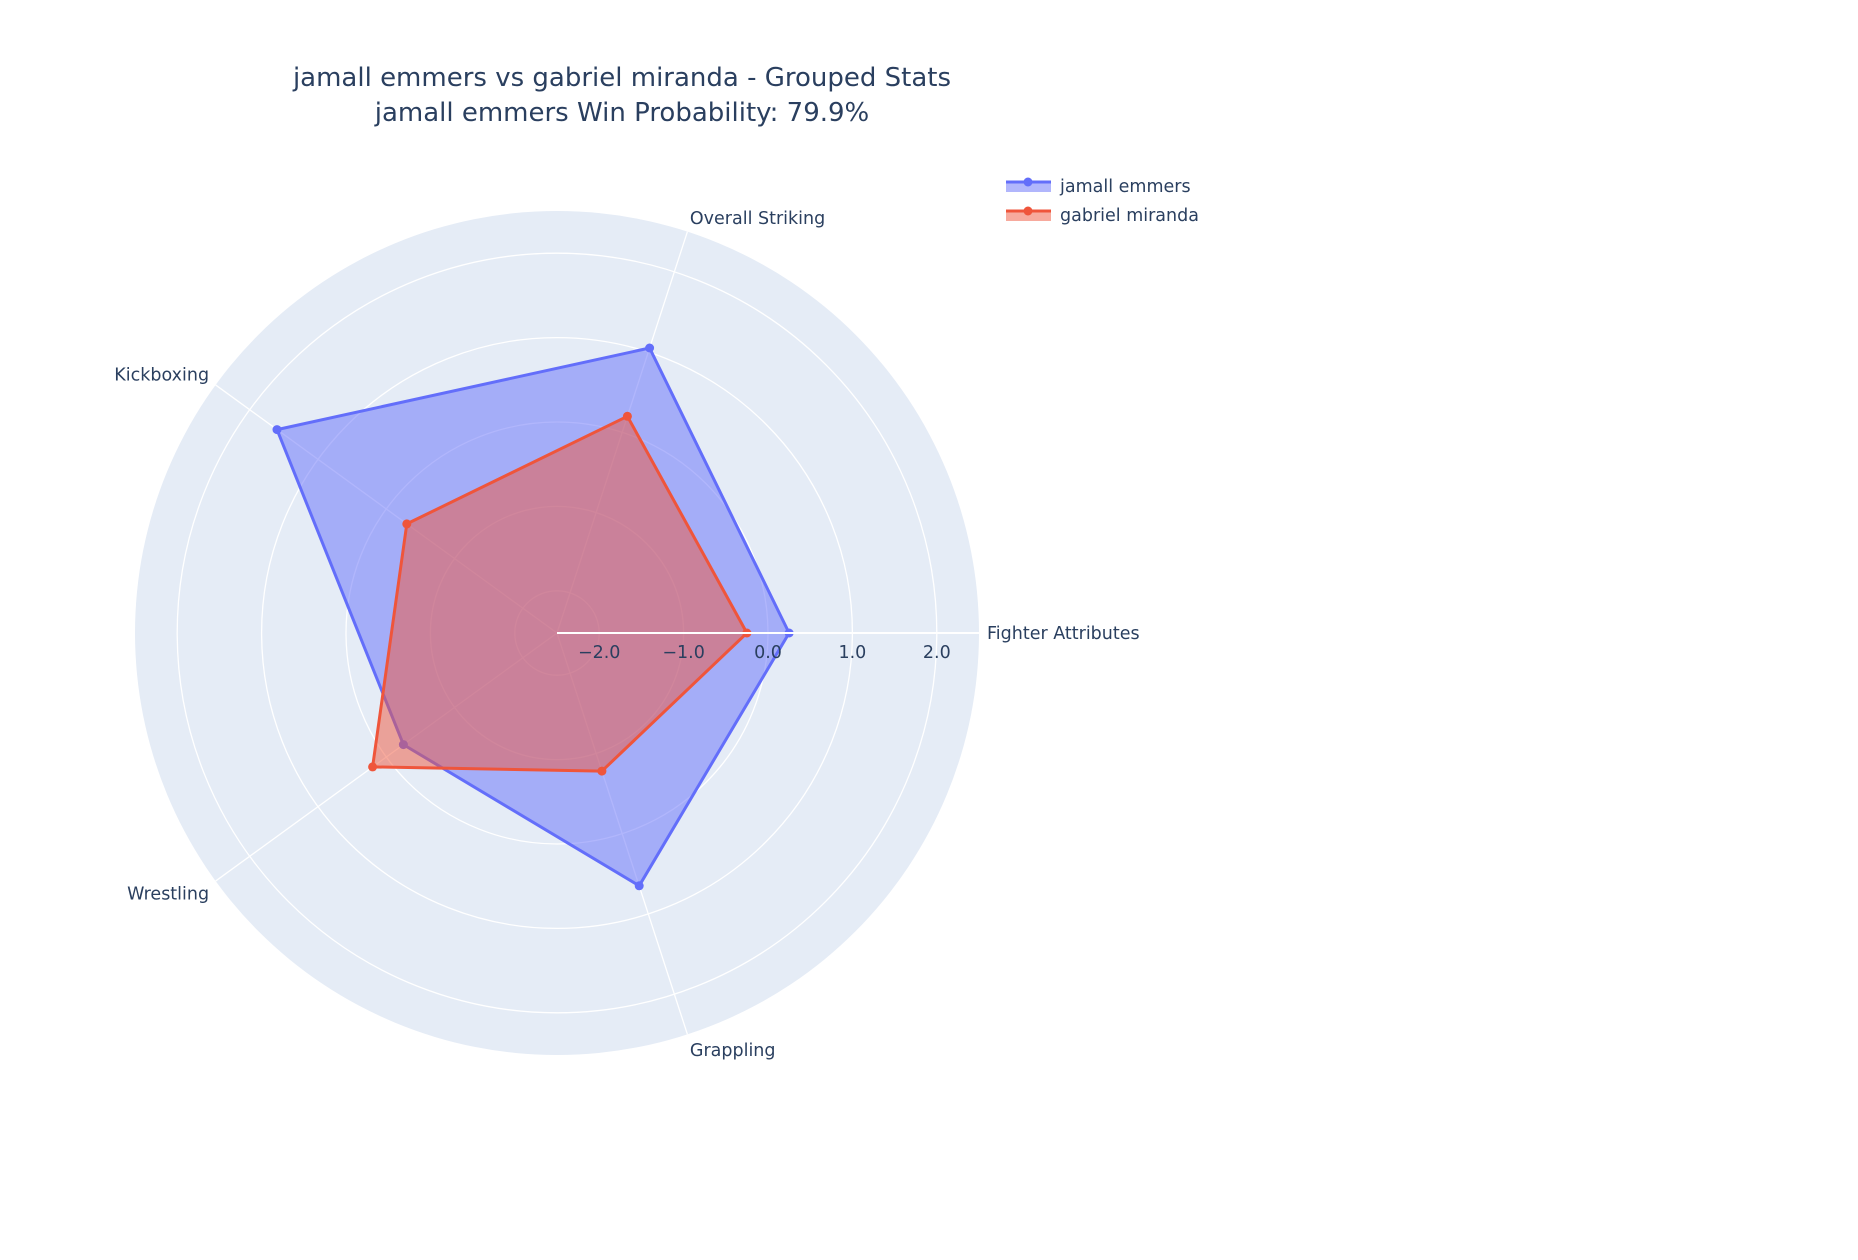 The image size is (1858, 1260). I want to click on category-label-2: Kickboxing, so click(161, 375).